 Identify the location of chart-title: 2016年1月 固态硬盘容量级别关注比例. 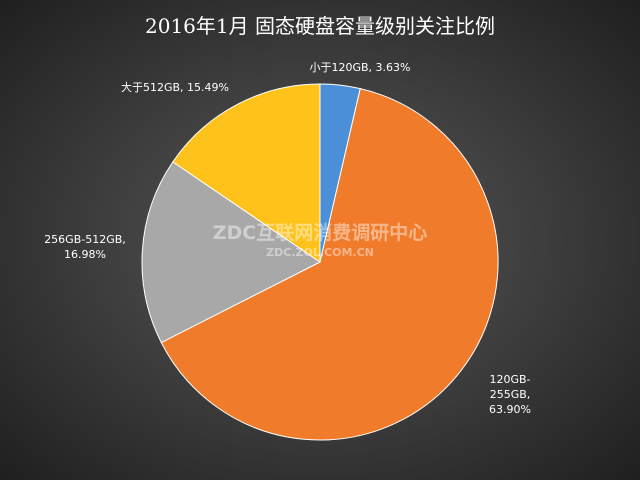
(320, 26).